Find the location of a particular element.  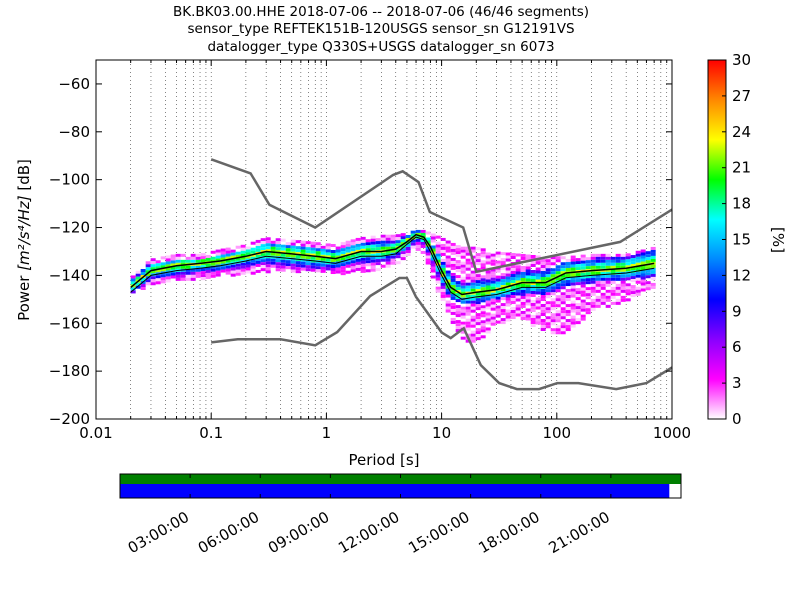

x-axis-label: Period [s] is located at coordinates (383, 460).